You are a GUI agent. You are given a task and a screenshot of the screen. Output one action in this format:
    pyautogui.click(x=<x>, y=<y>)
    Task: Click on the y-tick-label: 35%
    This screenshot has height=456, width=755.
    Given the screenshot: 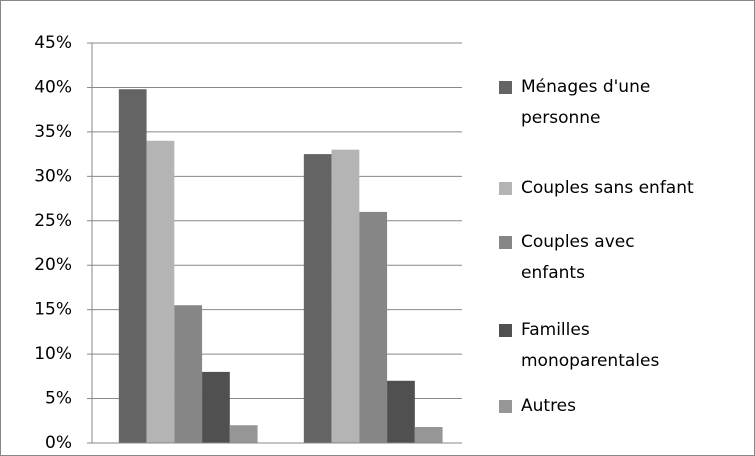 What is the action you would take?
    pyautogui.click(x=53, y=132)
    